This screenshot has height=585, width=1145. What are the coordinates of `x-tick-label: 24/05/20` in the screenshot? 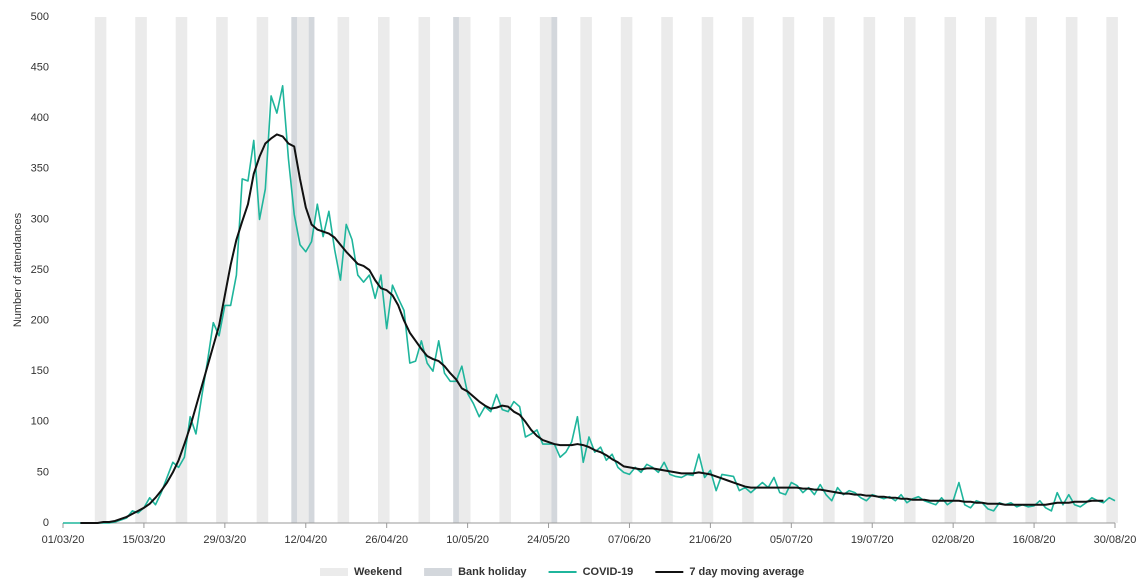 It's located at (548, 540).